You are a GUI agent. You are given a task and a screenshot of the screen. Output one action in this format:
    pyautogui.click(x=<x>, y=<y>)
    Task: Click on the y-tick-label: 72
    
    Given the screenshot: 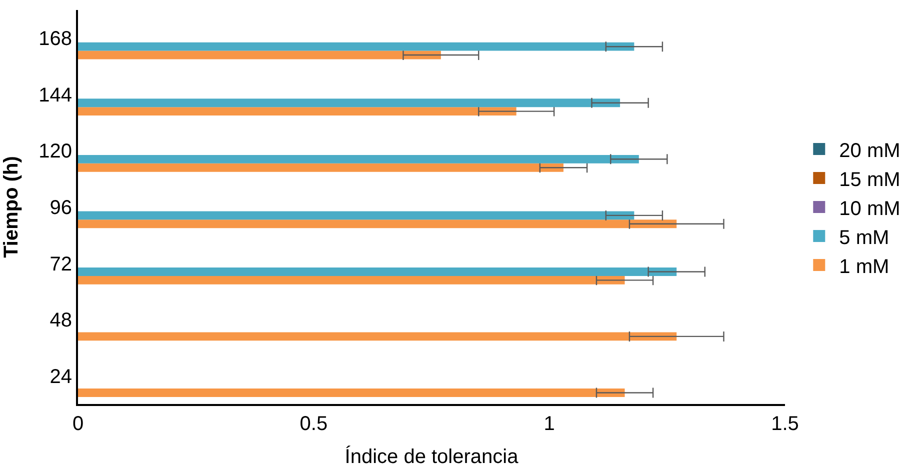 What is the action you would take?
    pyautogui.click(x=61, y=264)
    